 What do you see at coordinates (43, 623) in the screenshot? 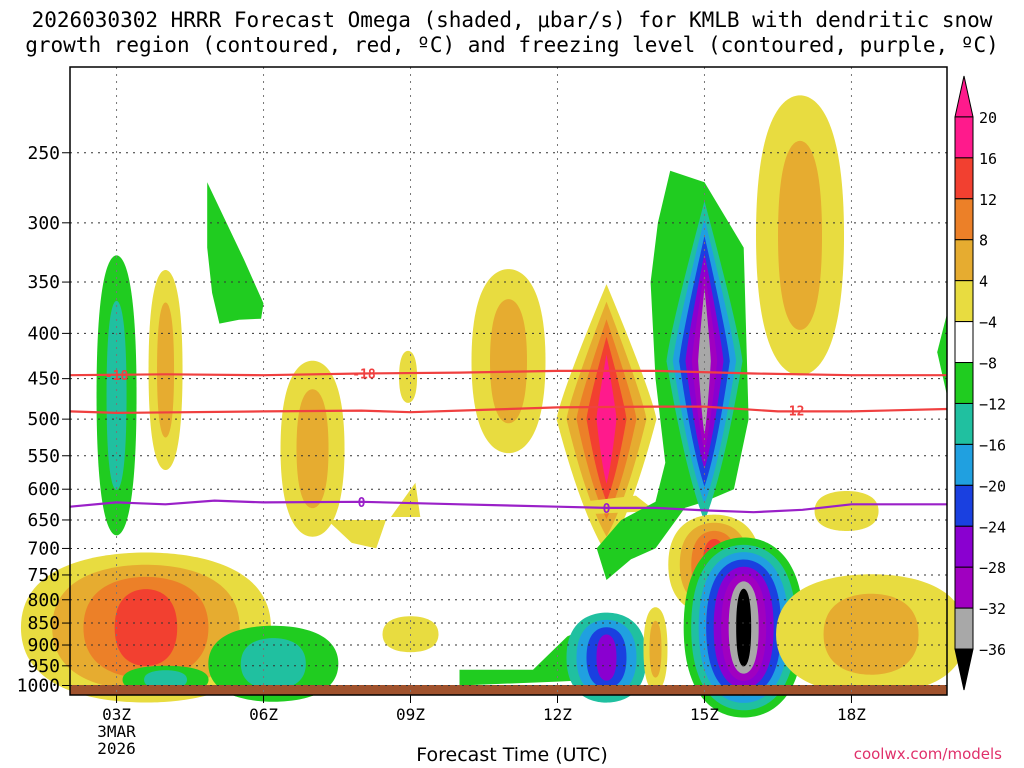
I see `ytick-label-850: 850` at bounding box center [43, 623].